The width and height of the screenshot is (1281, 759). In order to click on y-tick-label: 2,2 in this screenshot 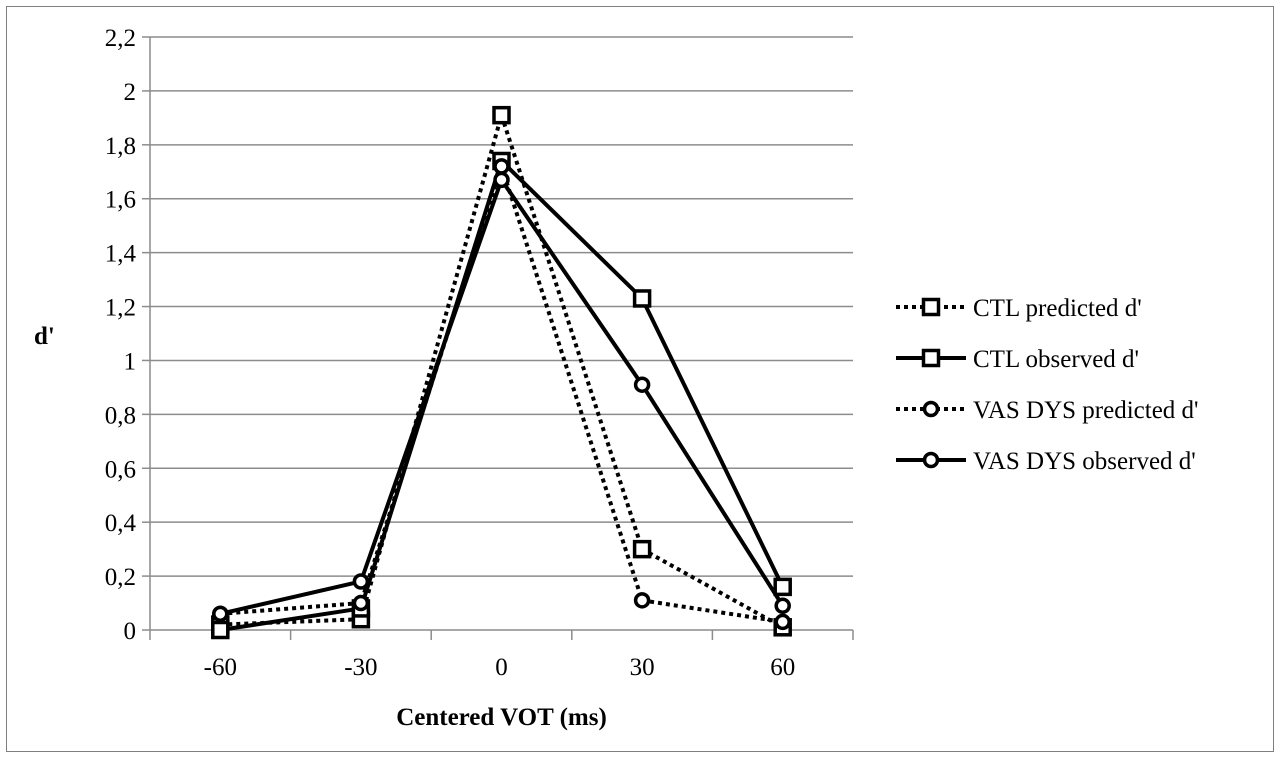, I will do `click(120, 38)`.